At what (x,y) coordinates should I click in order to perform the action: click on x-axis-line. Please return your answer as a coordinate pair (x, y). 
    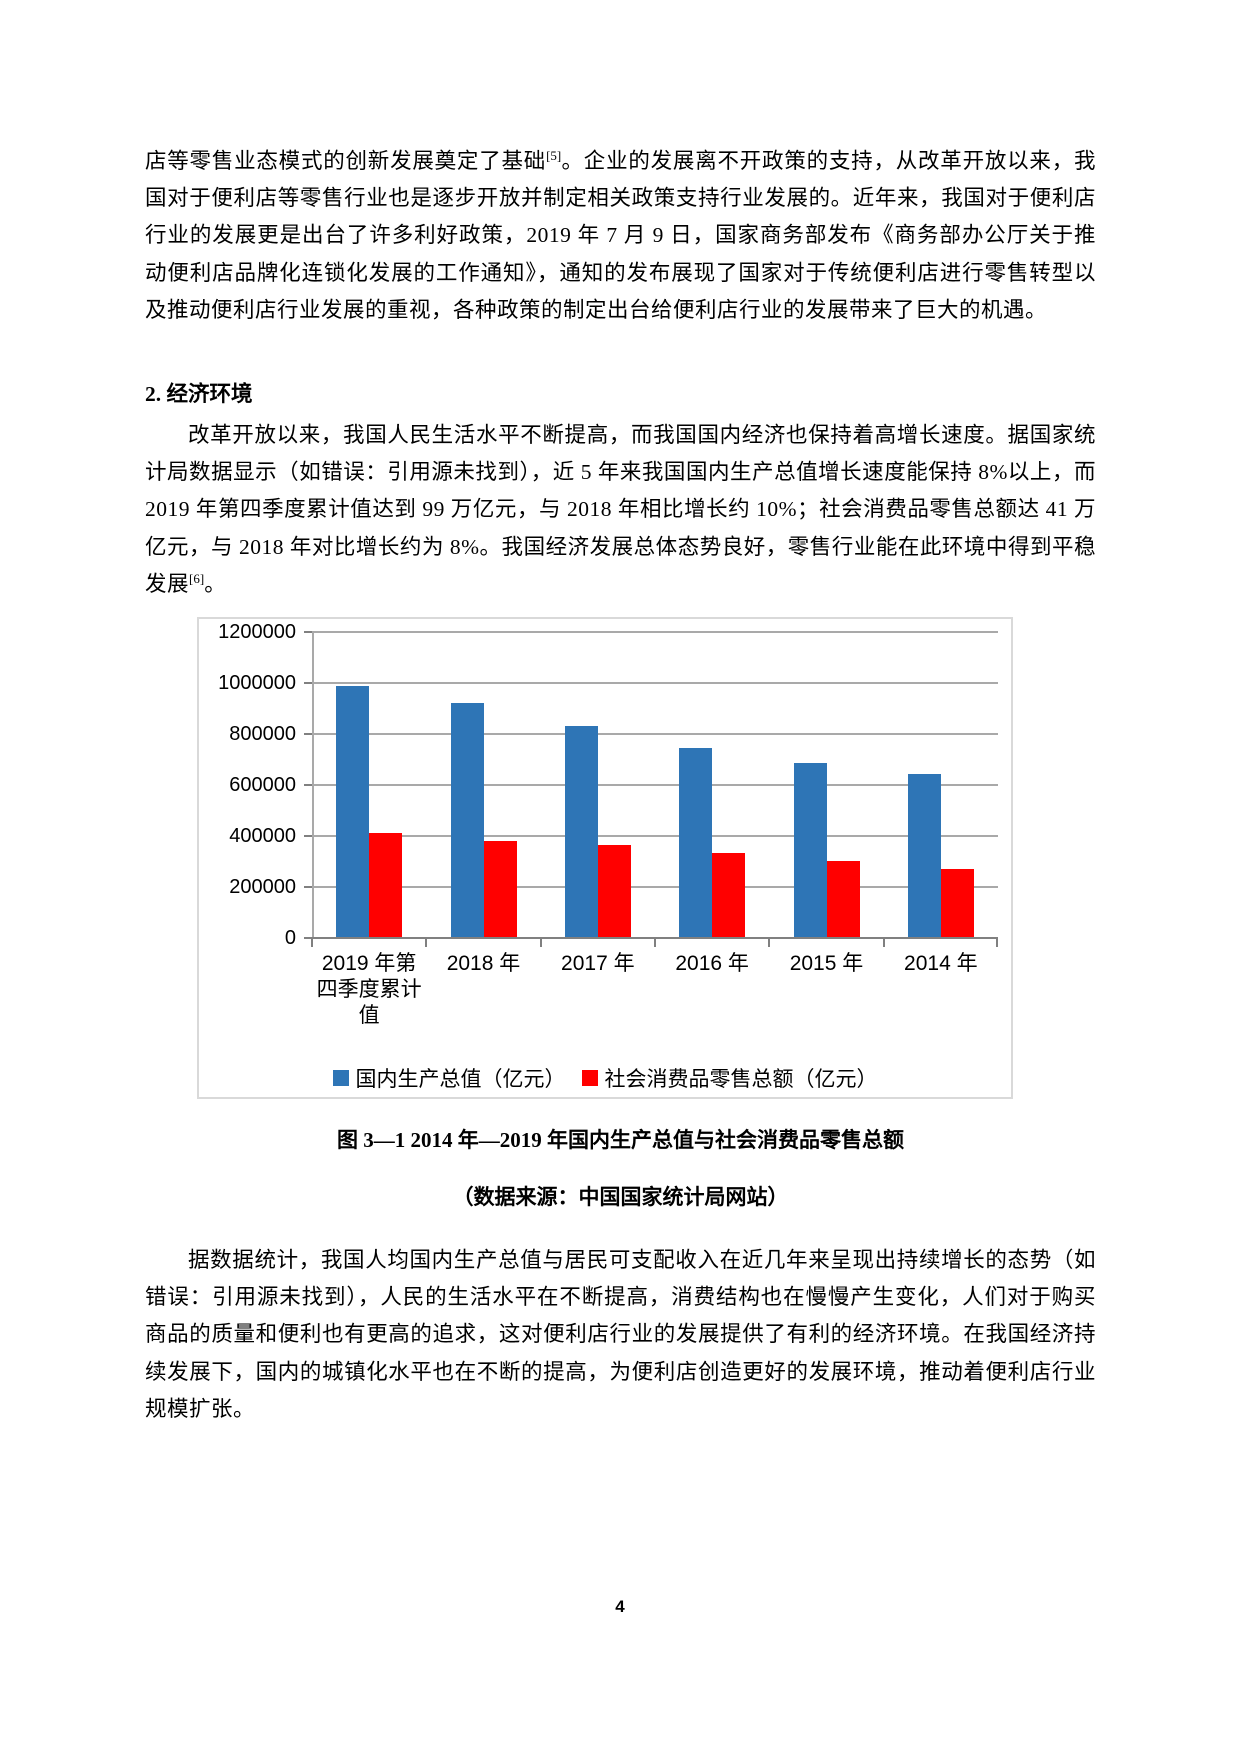
    Looking at the image, I should click on (655, 938).